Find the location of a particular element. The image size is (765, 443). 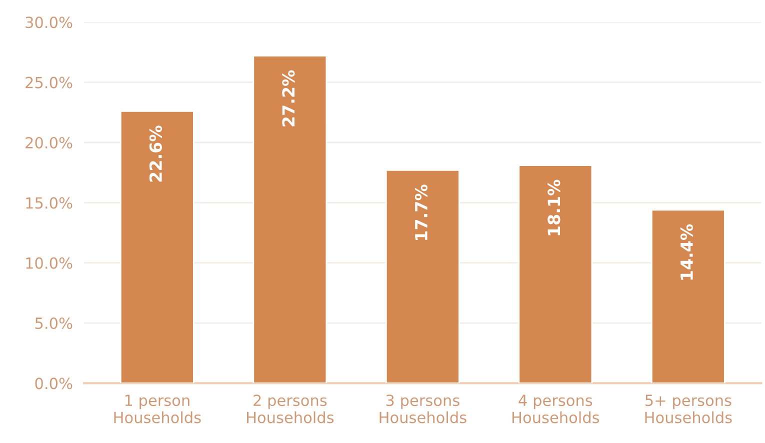

data-label: 27.2% is located at coordinates (288, 98).